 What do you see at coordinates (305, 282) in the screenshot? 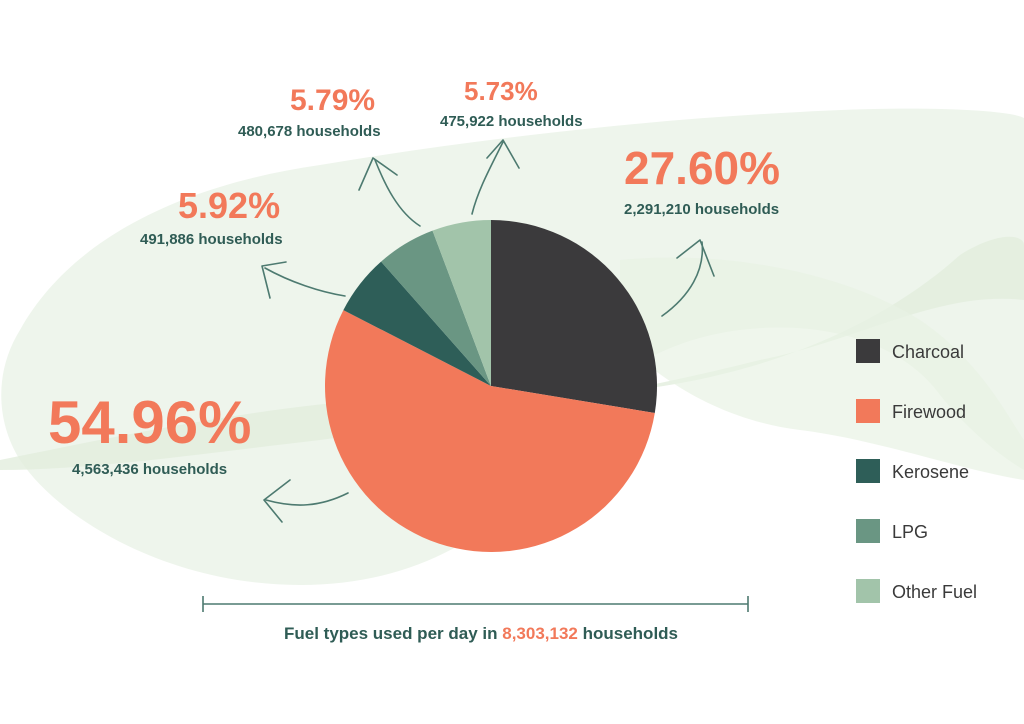
I see `arrow-kerosene-icon` at bounding box center [305, 282].